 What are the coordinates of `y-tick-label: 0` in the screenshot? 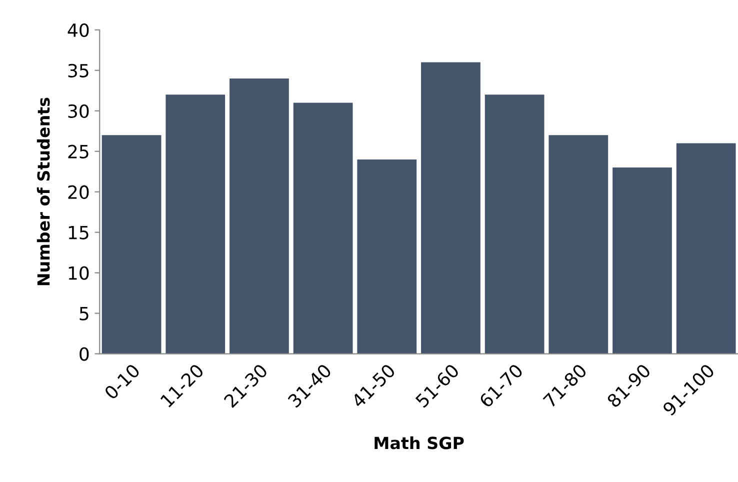 It's located at (84, 354).